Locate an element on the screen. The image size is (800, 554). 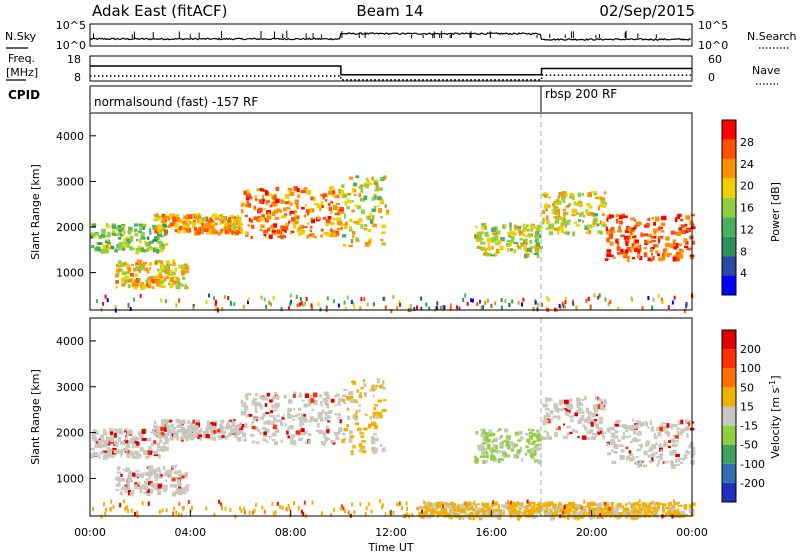
colorbar-tick-label: 50 is located at coordinates (747, 387).